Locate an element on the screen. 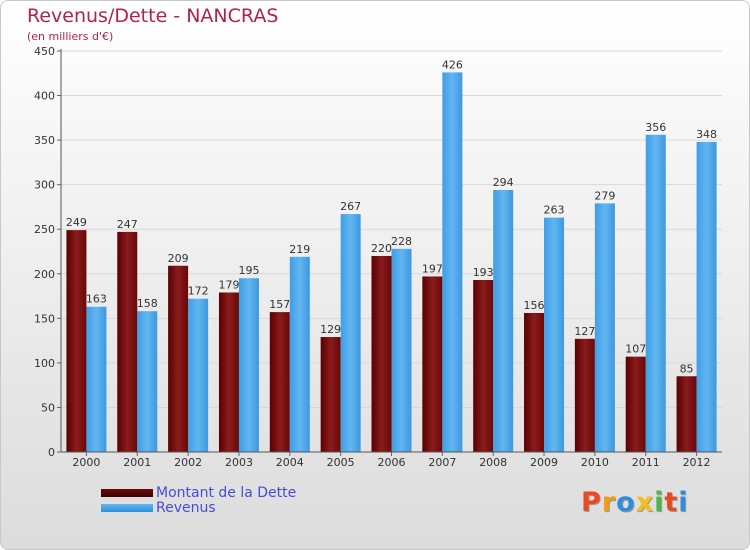 This screenshot has height=550, width=750. x-tick-label-2000: 2000 is located at coordinates (86, 462).